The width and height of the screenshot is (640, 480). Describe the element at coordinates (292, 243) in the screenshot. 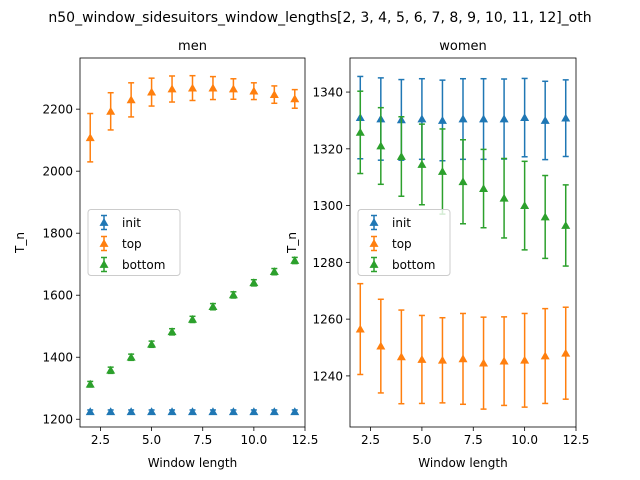

I see `y-axis-label: T_n` at that location.